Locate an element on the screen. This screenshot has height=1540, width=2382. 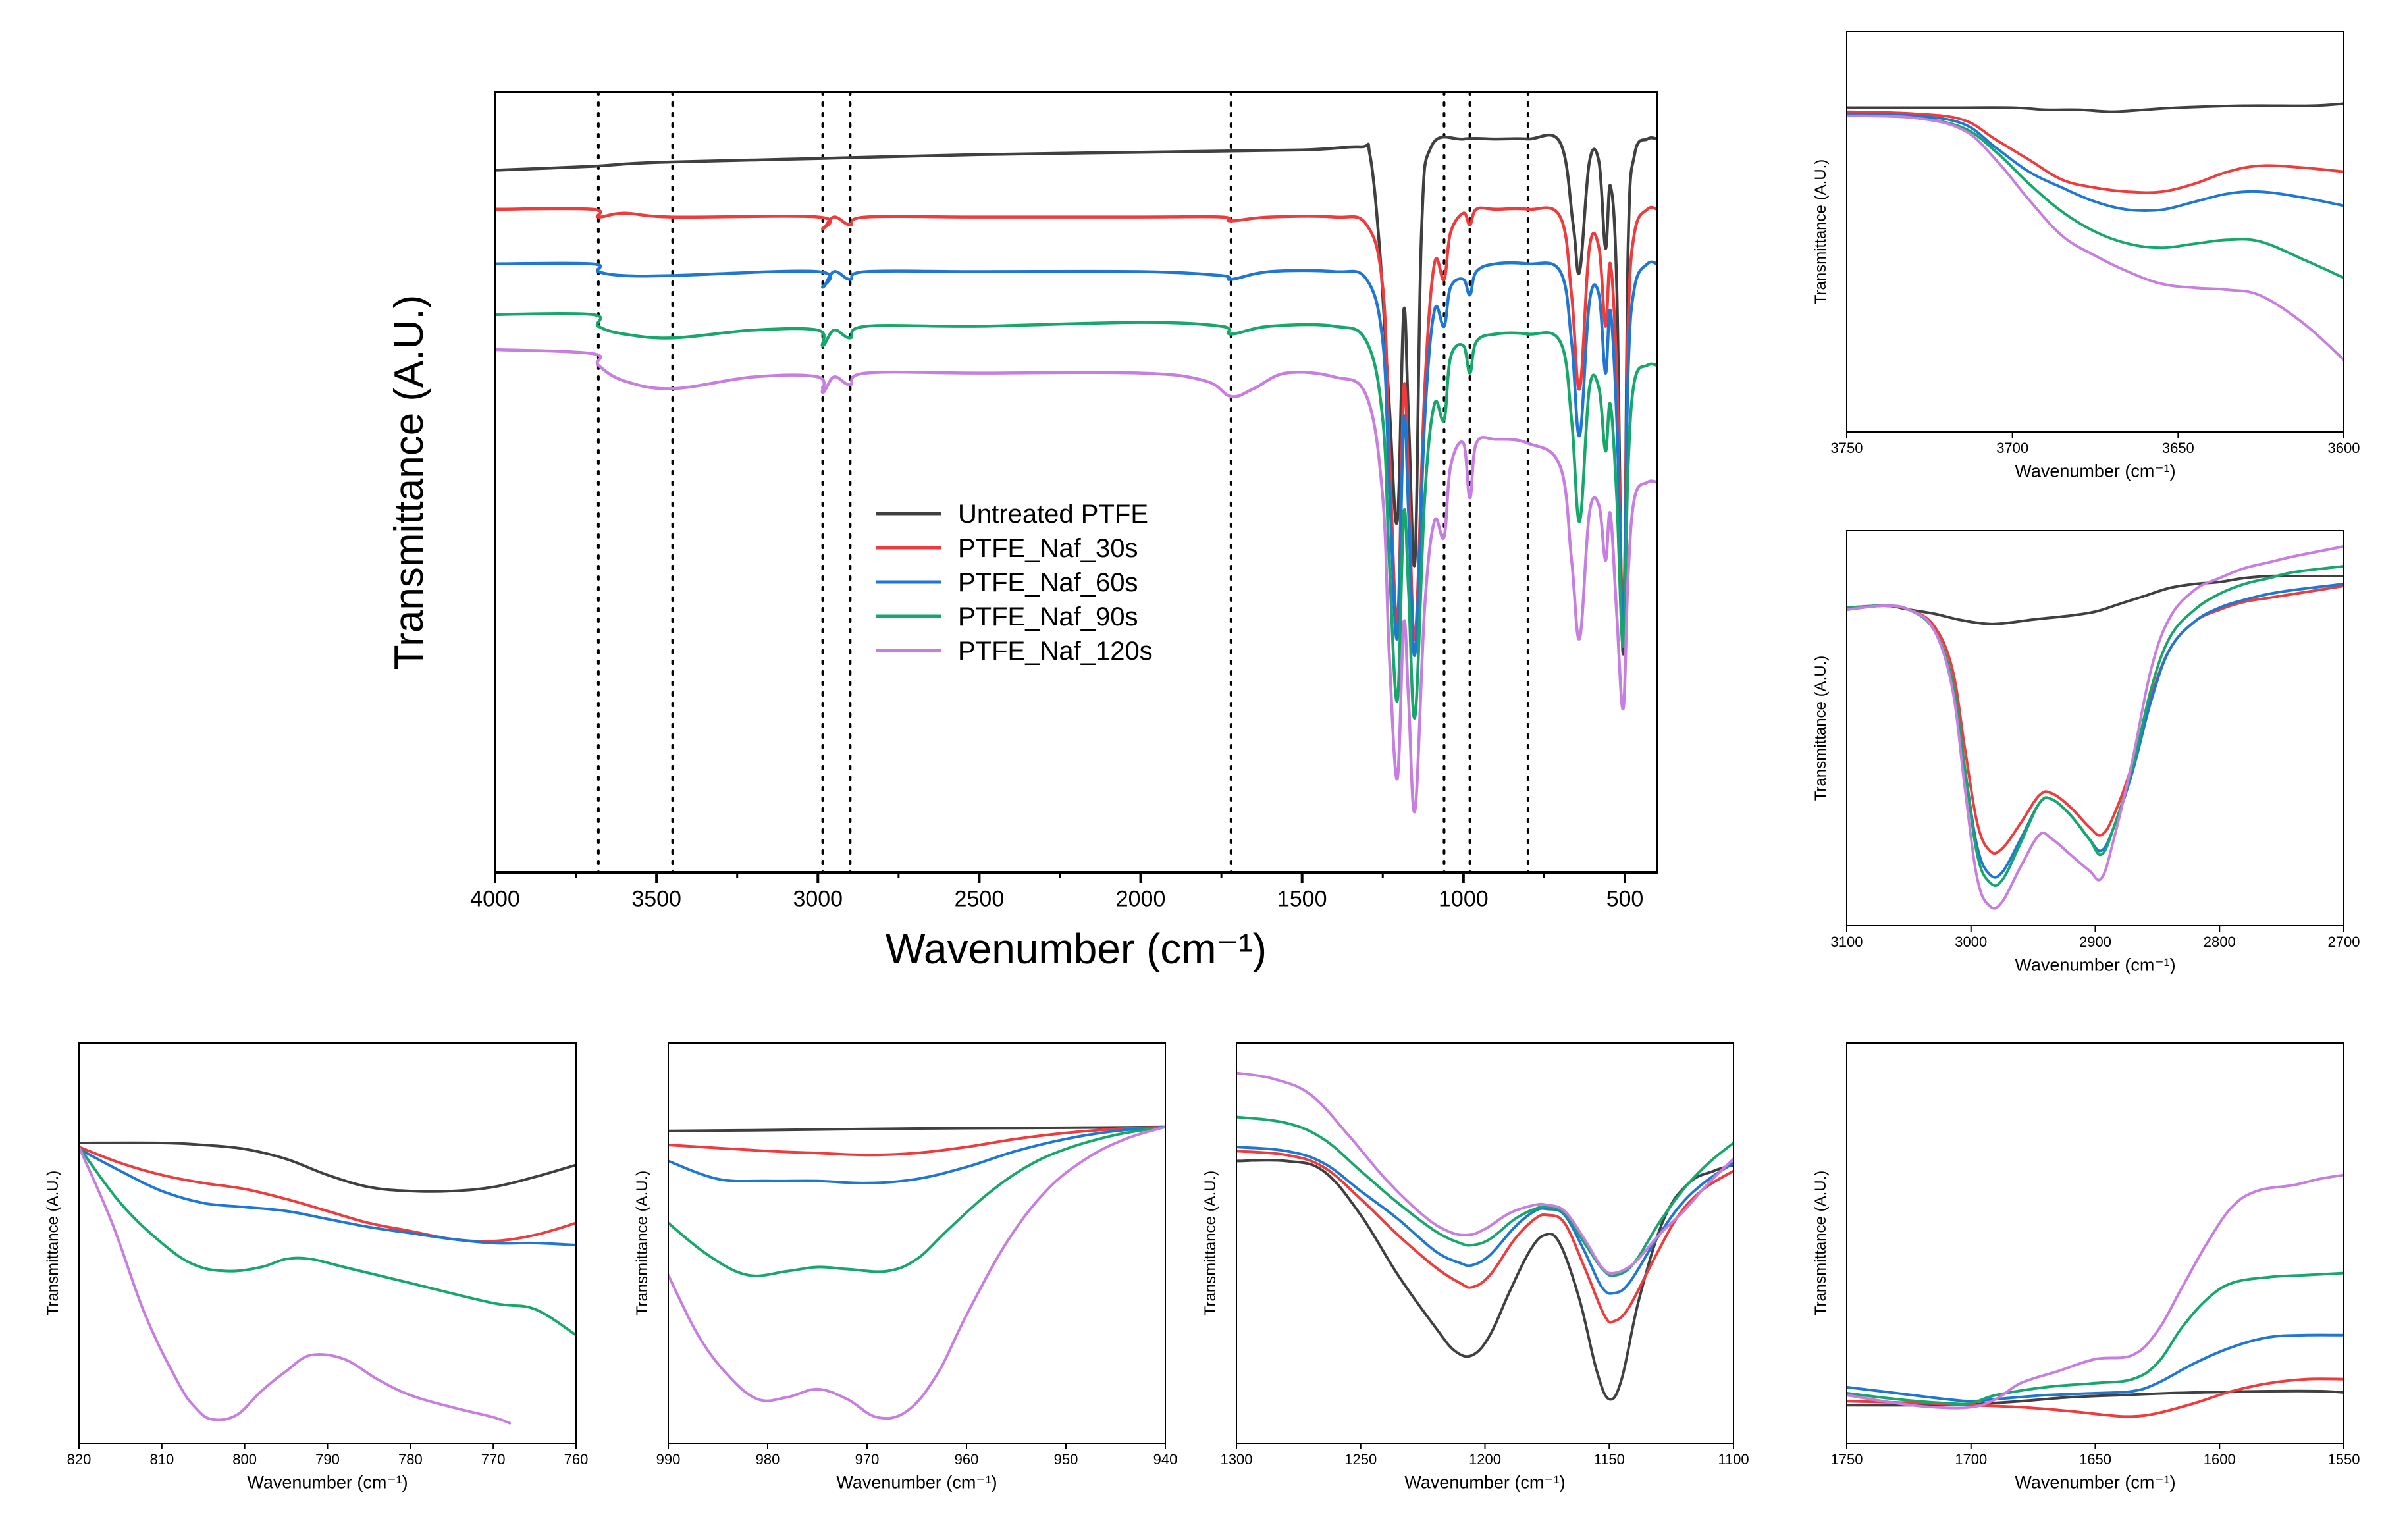
x-tick-label-1100: 1100 is located at coordinates (1733, 1459).